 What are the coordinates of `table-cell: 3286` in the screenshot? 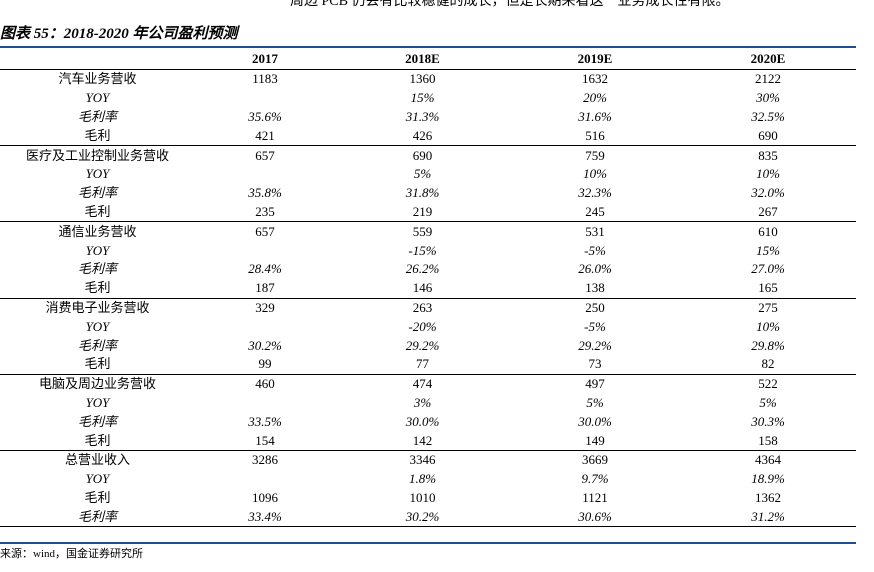 It's located at (265, 460).